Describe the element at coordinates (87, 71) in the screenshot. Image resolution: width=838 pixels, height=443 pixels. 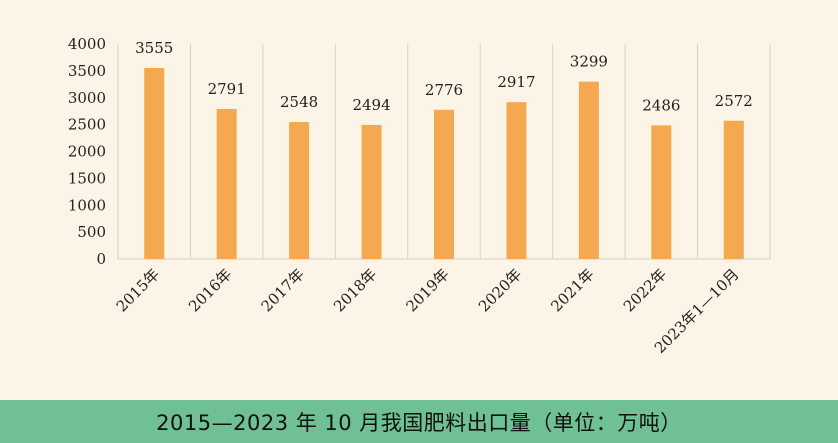
I see `y-tick-label: 3500` at that location.